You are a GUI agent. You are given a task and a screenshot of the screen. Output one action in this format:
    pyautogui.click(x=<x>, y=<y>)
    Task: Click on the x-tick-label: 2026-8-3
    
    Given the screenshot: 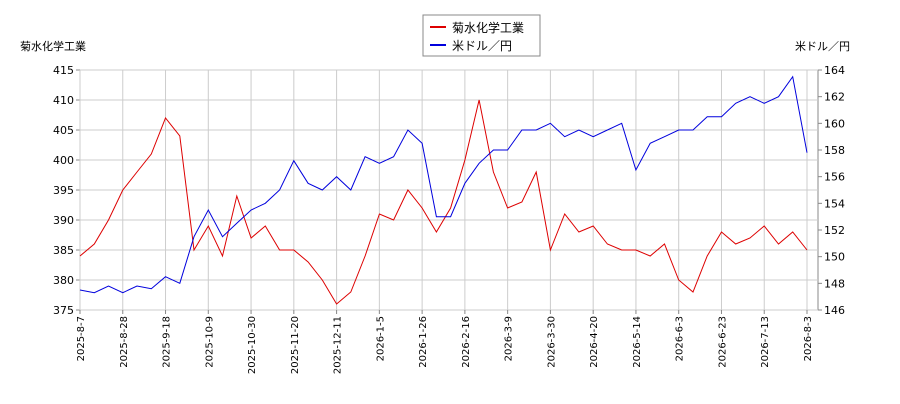 What is the action you would take?
    pyautogui.click(x=808, y=338)
    